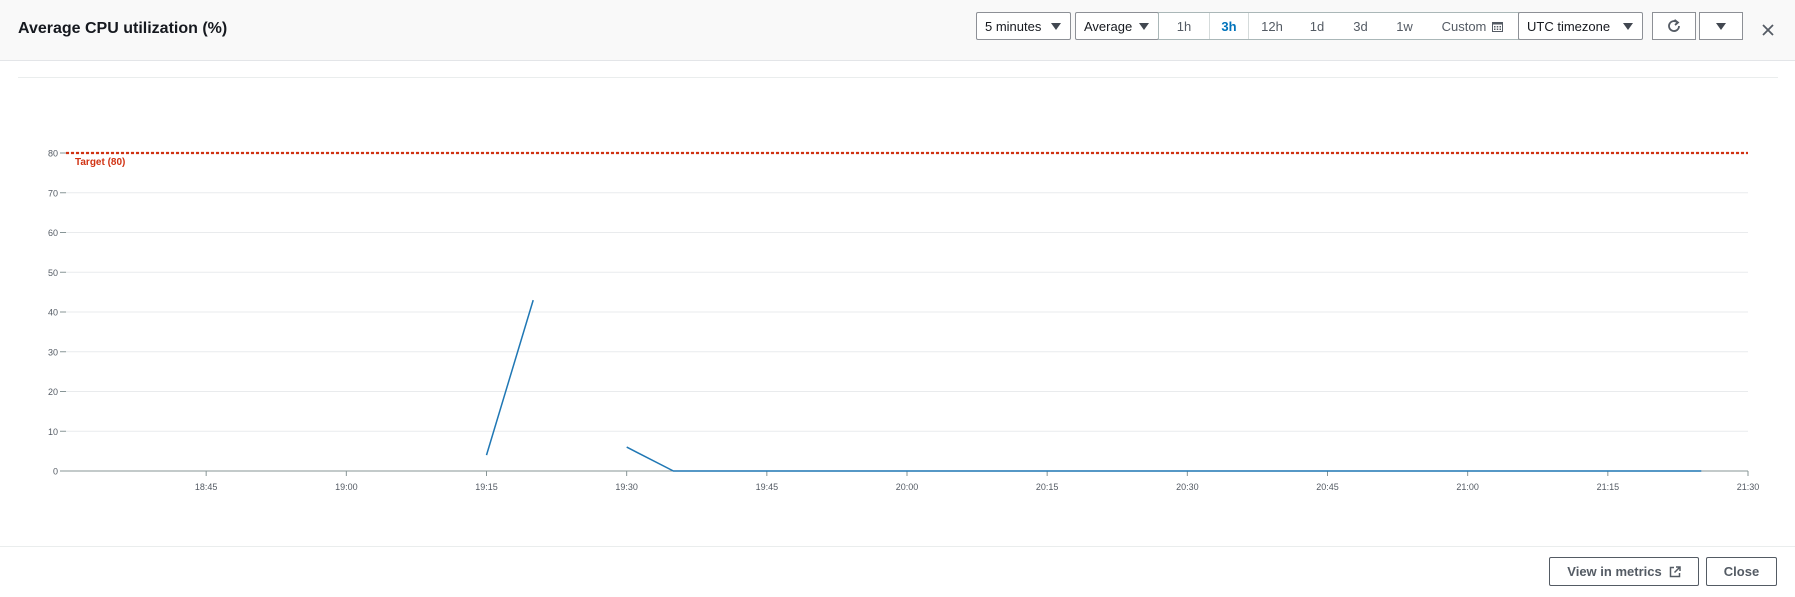  Describe the element at coordinates (1047, 487) in the screenshot. I see `x-tick-label: 20:15` at that location.